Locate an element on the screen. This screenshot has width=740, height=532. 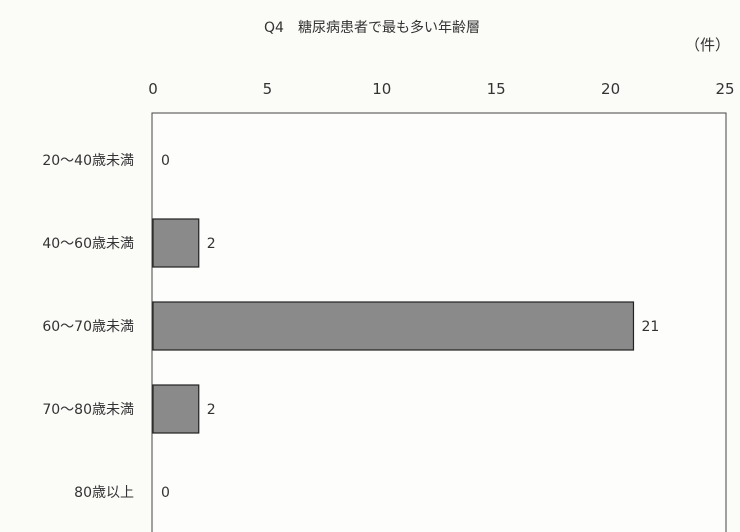
x-tick-label: 5 is located at coordinates (268, 89).